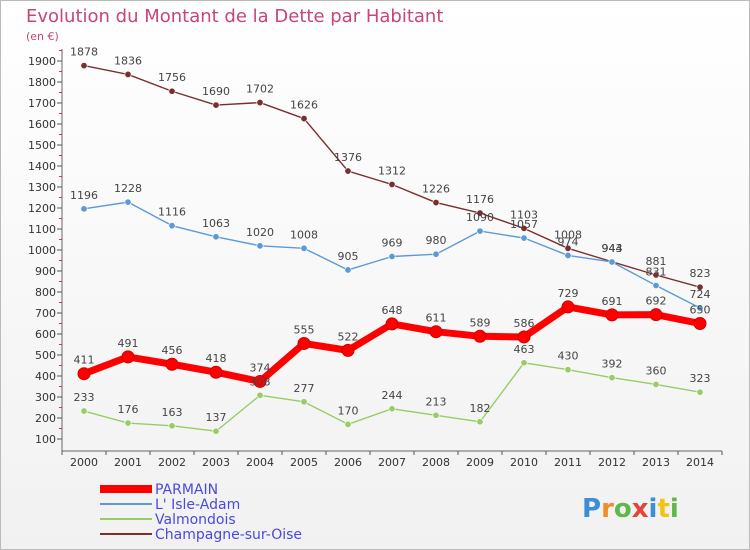  Describe the element at coordinates (436, 401) in the screenshot. I see `data-label: 213` at that location.